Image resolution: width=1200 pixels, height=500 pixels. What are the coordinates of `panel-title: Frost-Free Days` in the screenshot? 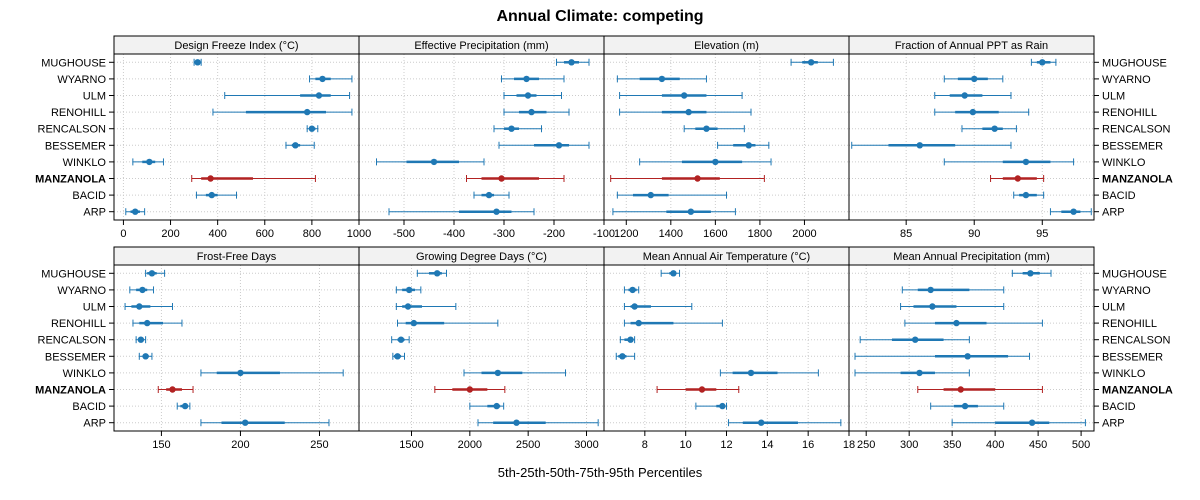 It's located at (237, 257).